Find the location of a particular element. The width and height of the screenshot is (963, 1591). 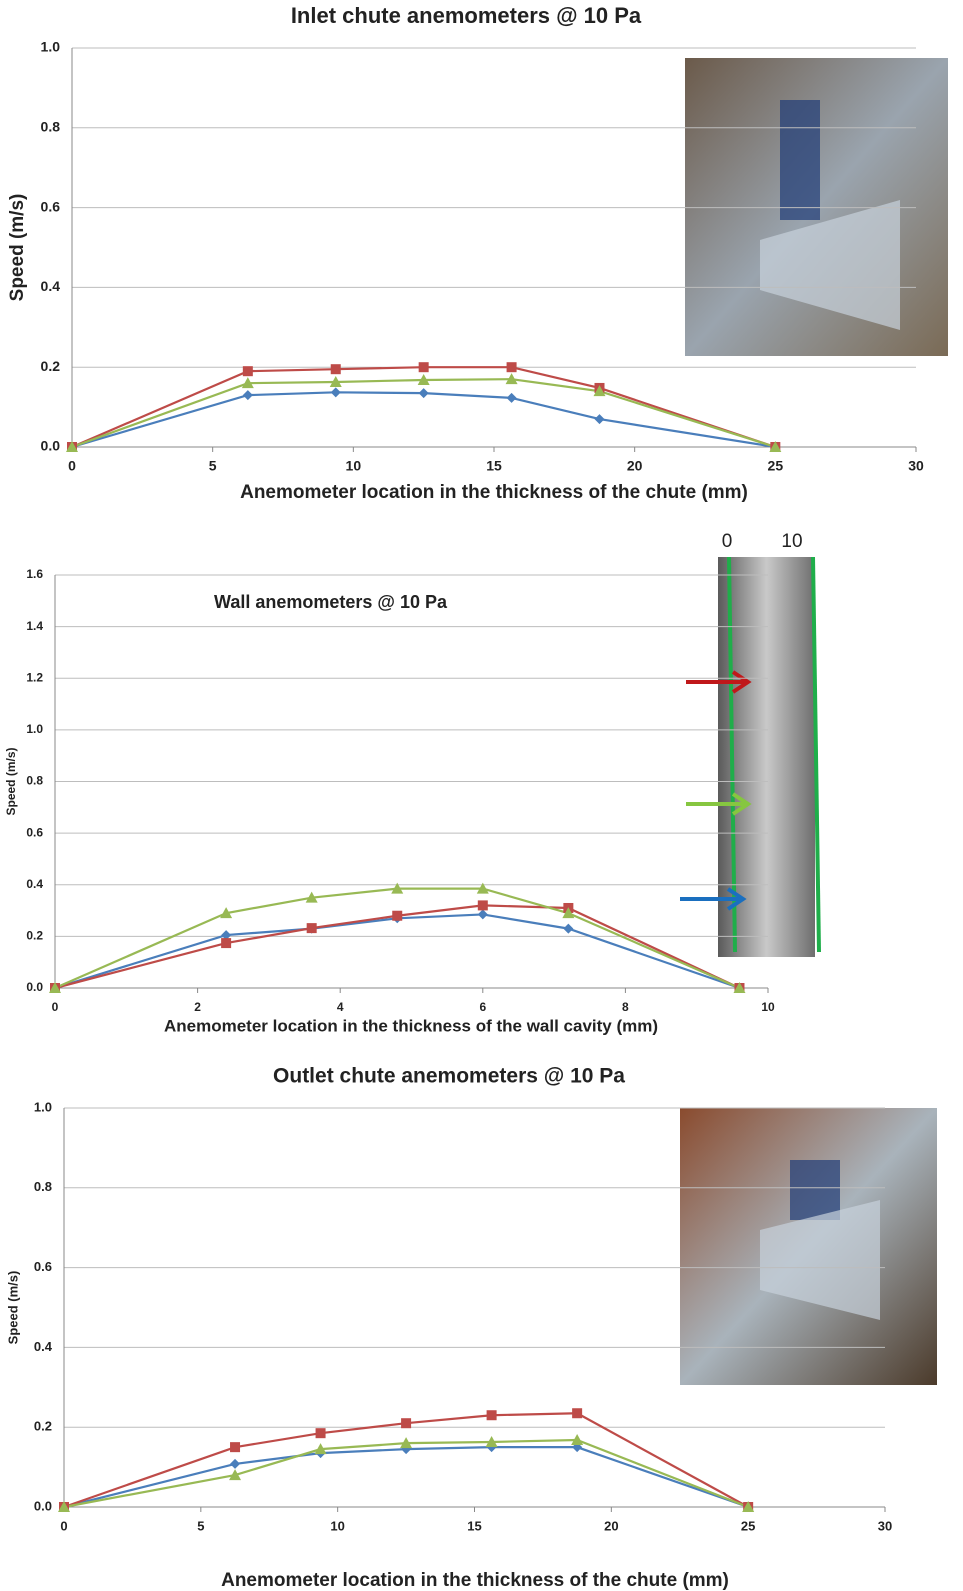

x-tick-label: 8 is located at coordinates (625, 1007).